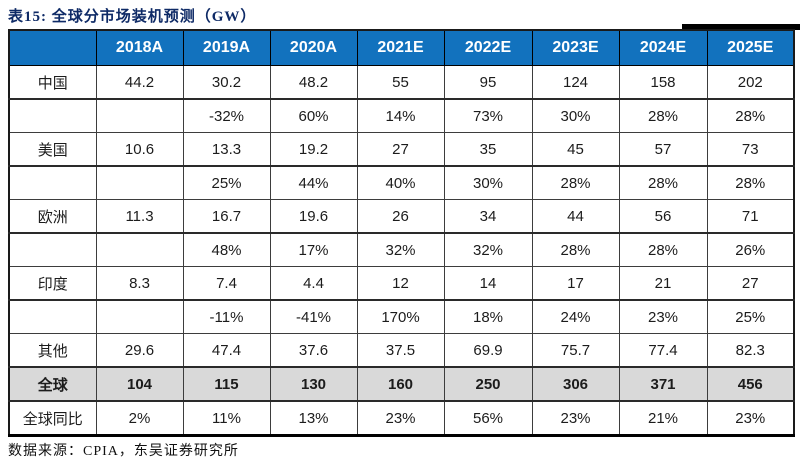  What do you see at coordinates (575, 47) in the screenshot?
I see `column-header-2023E: 2023E` at bounding box center [575, 47].